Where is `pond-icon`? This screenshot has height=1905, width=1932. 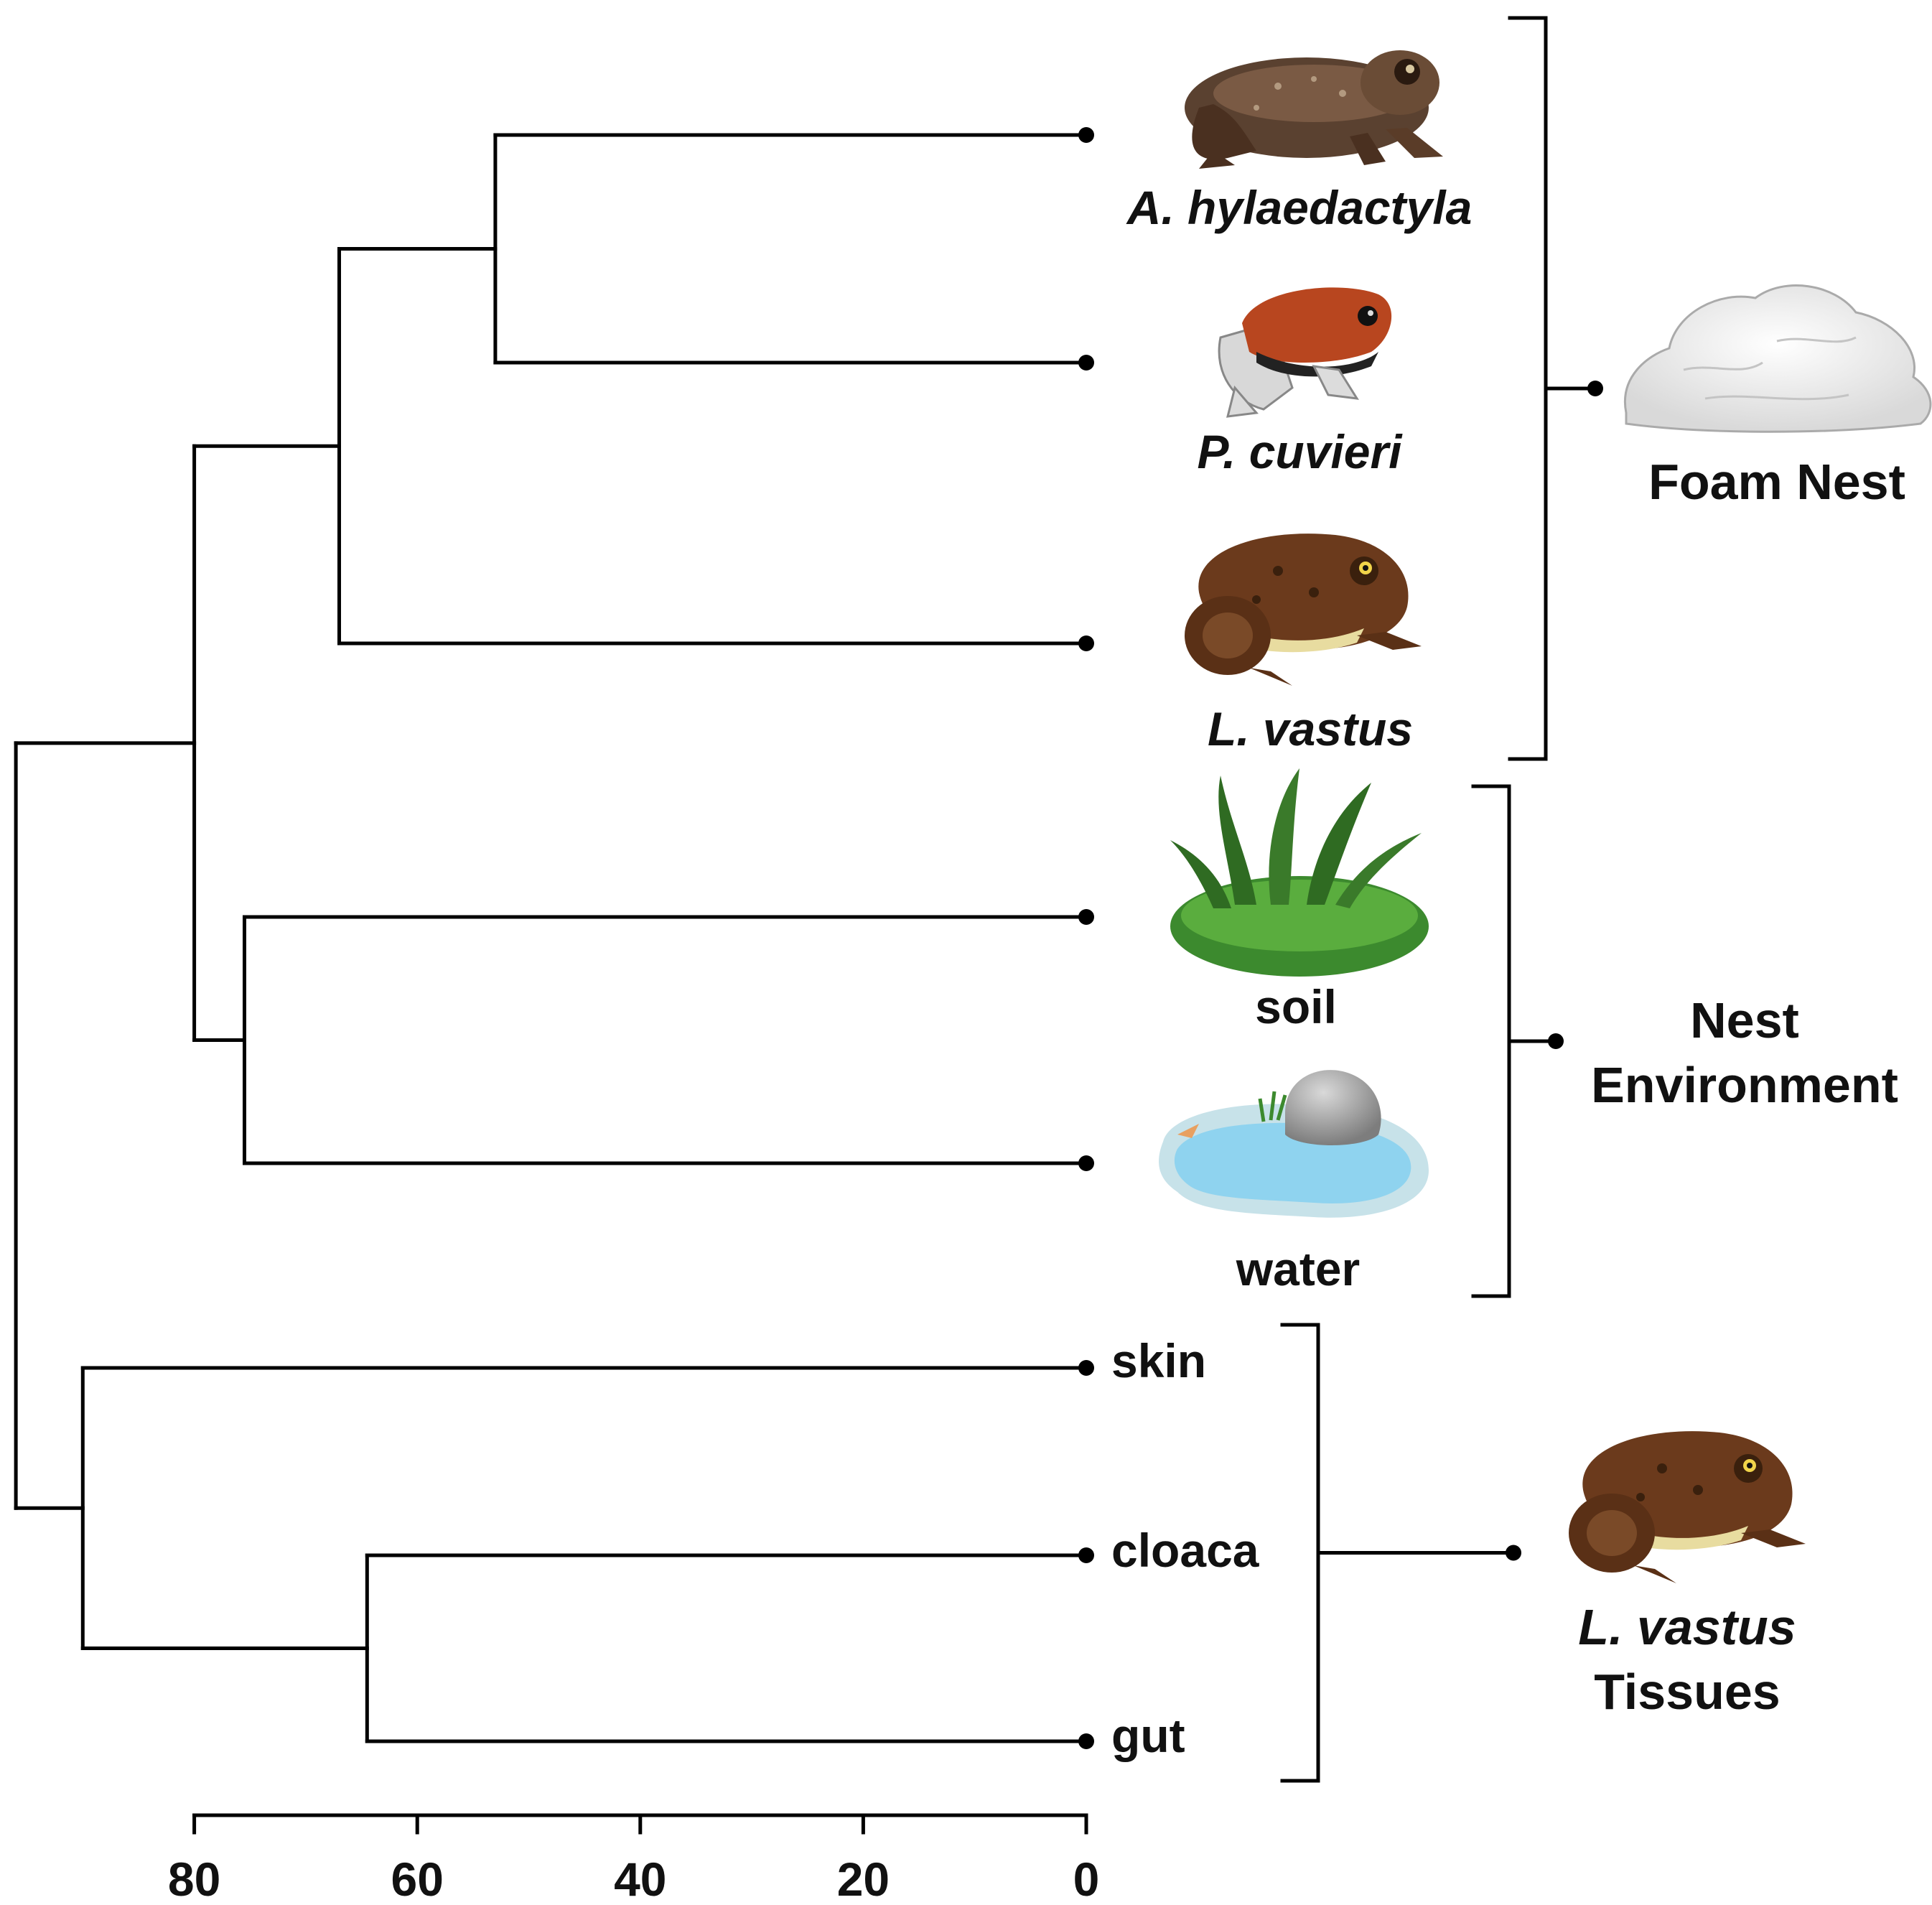
pond-icon is located at coordinates (1294, 1144).